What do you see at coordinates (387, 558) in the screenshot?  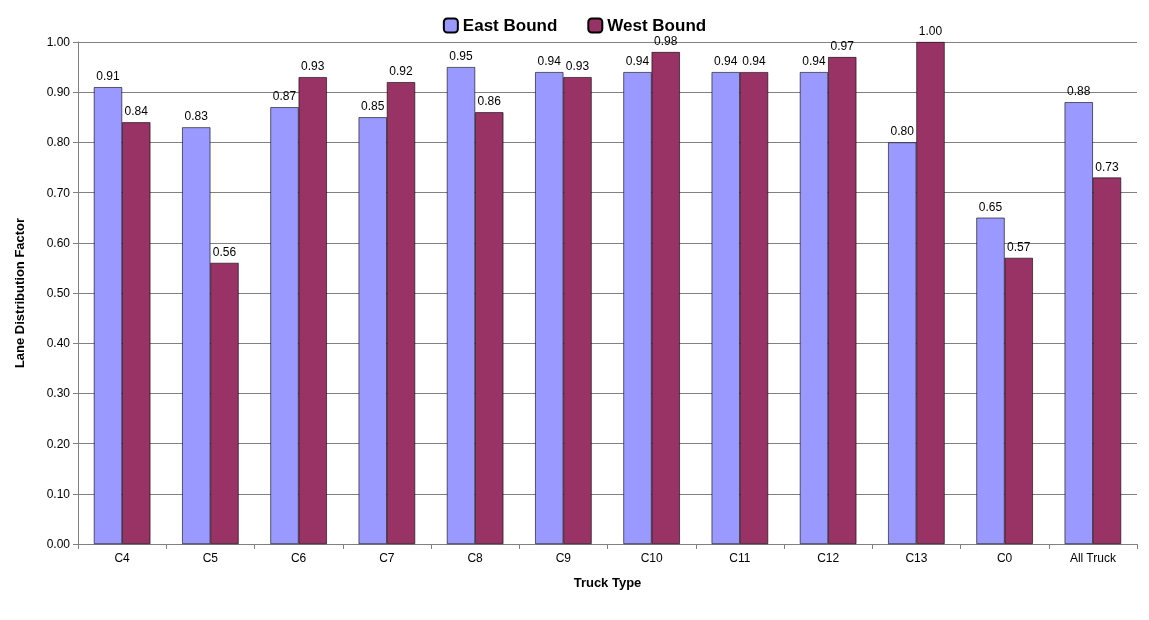 I see `x-tick-label: C7` at bounding box center [387, 558].